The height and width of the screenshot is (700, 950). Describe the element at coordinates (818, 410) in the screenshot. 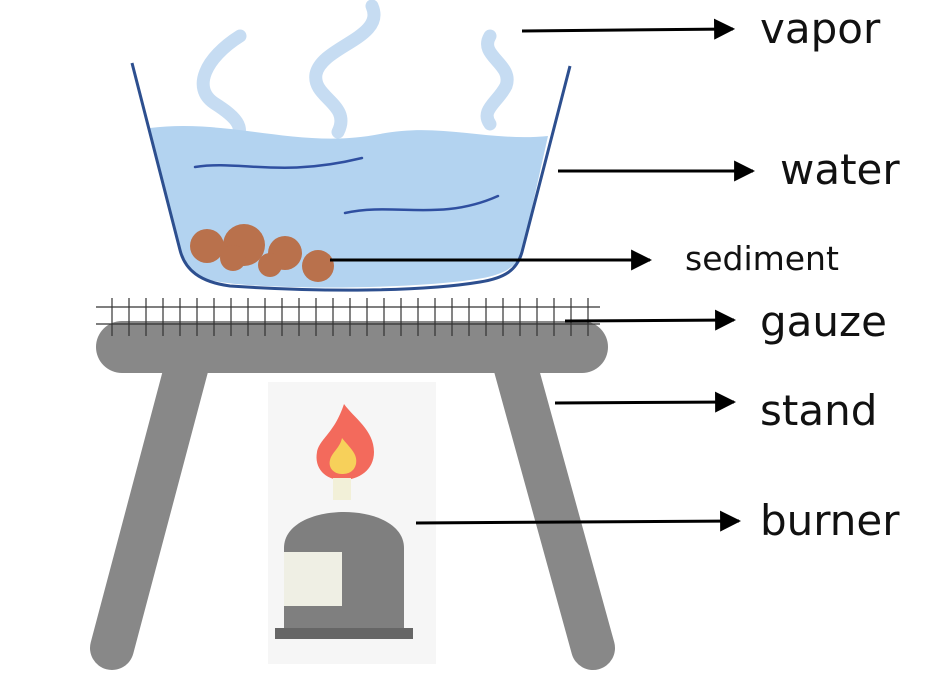

I see `label-stand: stand` at that location.